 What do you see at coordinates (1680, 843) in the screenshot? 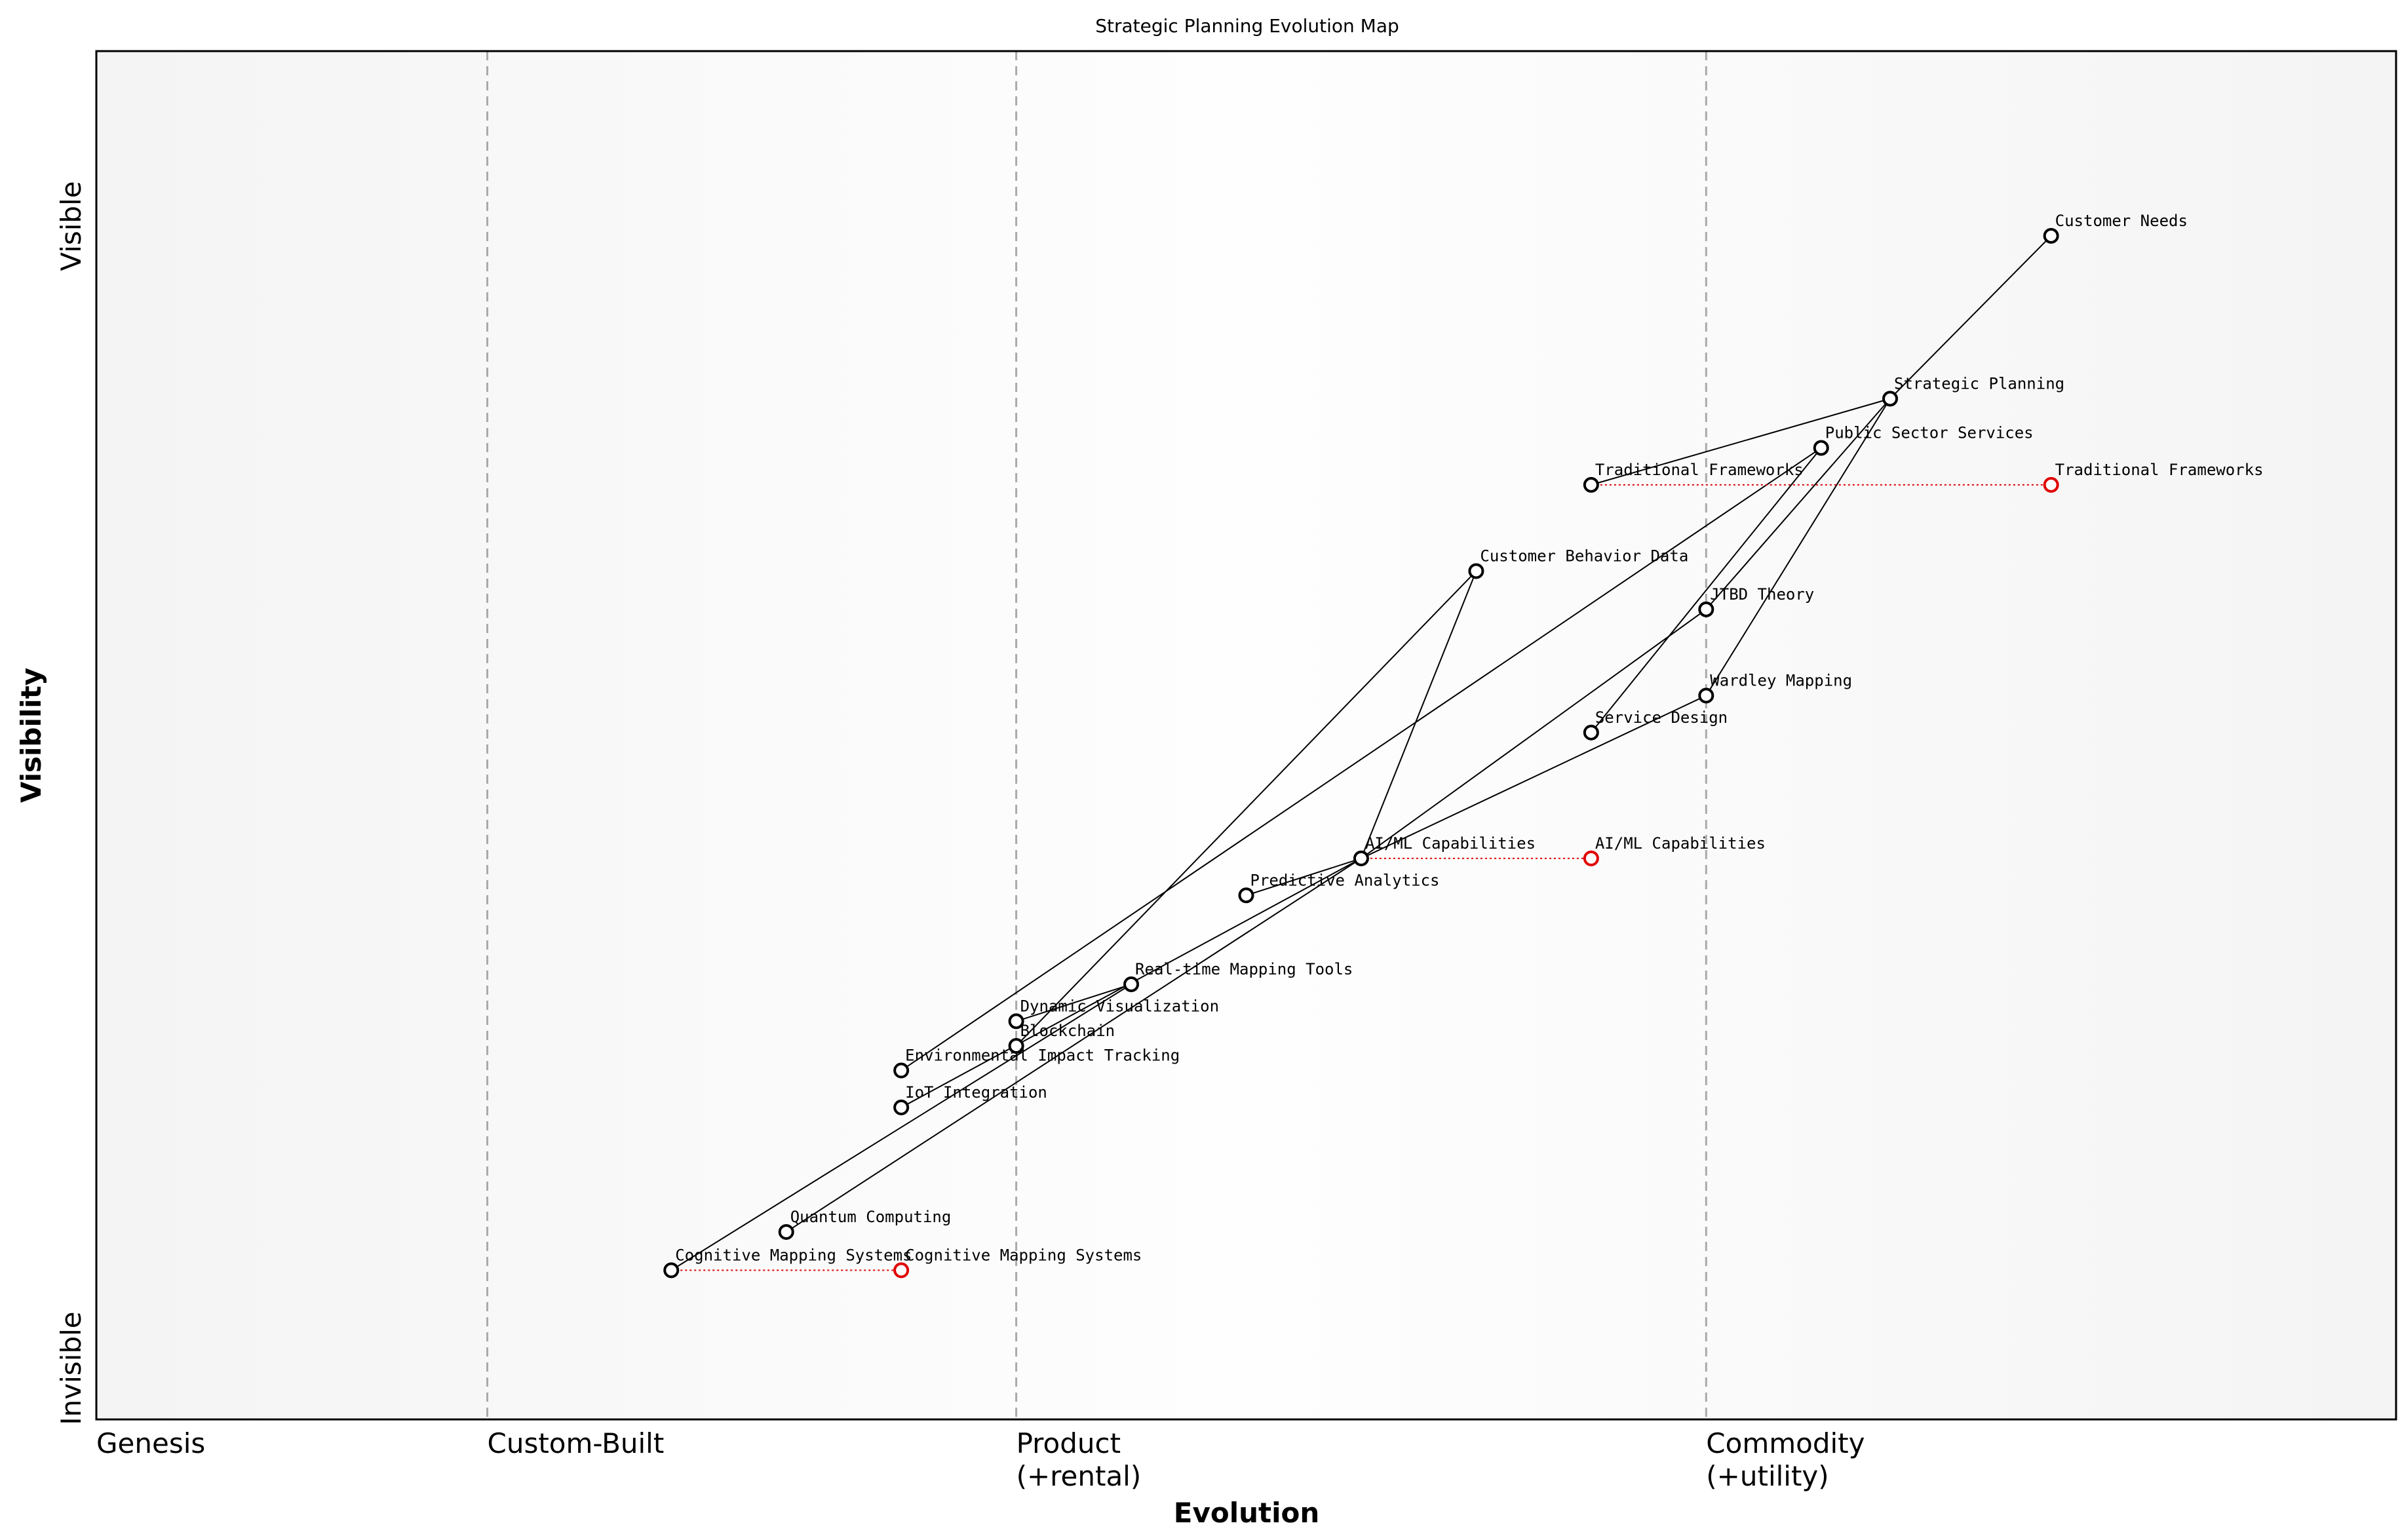
I see `evolved-label-ai-ml-capabilities: AI/ML Capabilities` at bounding box center [1680, 843].